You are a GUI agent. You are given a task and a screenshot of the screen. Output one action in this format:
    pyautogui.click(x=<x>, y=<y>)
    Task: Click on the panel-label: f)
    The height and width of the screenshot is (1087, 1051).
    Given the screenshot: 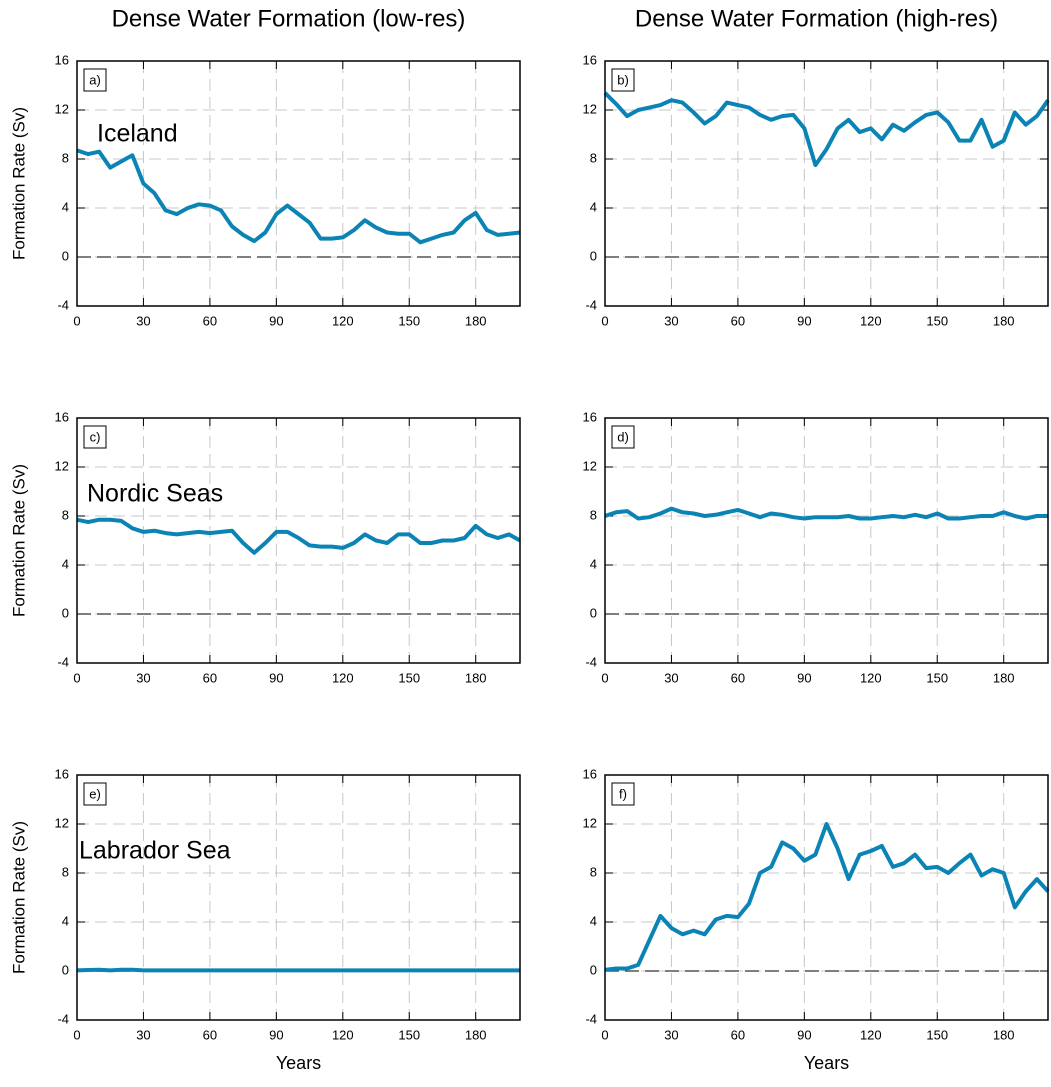 What is the action you would take?
    pyautogui.click(x=623, y=793)
    